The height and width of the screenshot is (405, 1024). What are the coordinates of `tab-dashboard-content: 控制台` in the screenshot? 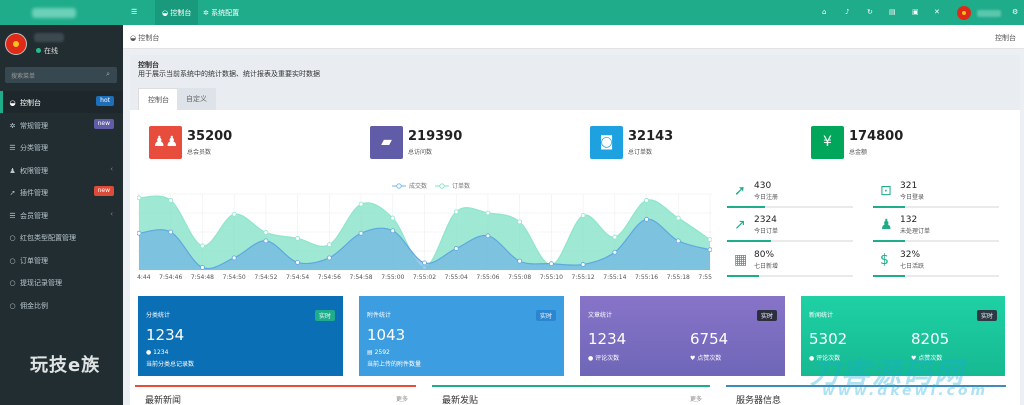 It's located at (158, 99).